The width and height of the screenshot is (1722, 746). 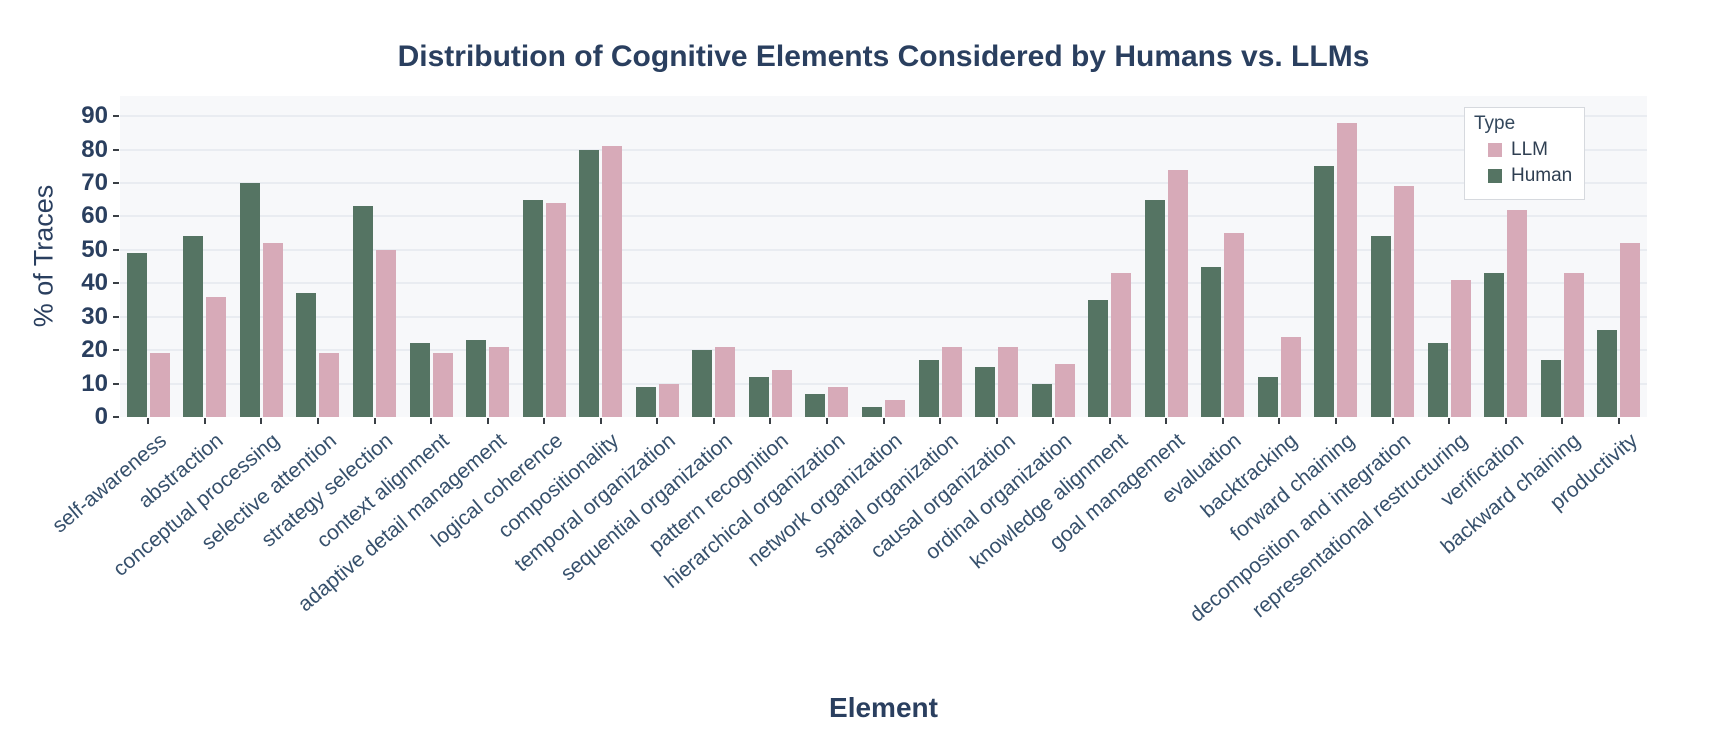 I want to click on bar-human-forward-chaining, so click(x=1324, y=291).